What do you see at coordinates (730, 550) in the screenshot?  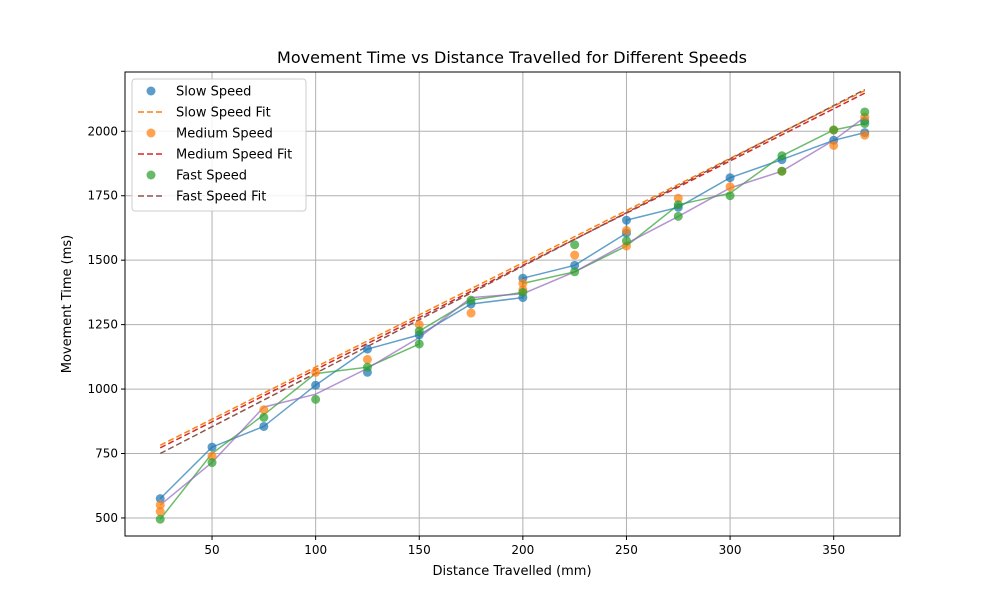 I see `x-tick-label: 300` at bounding box center [730, 550].